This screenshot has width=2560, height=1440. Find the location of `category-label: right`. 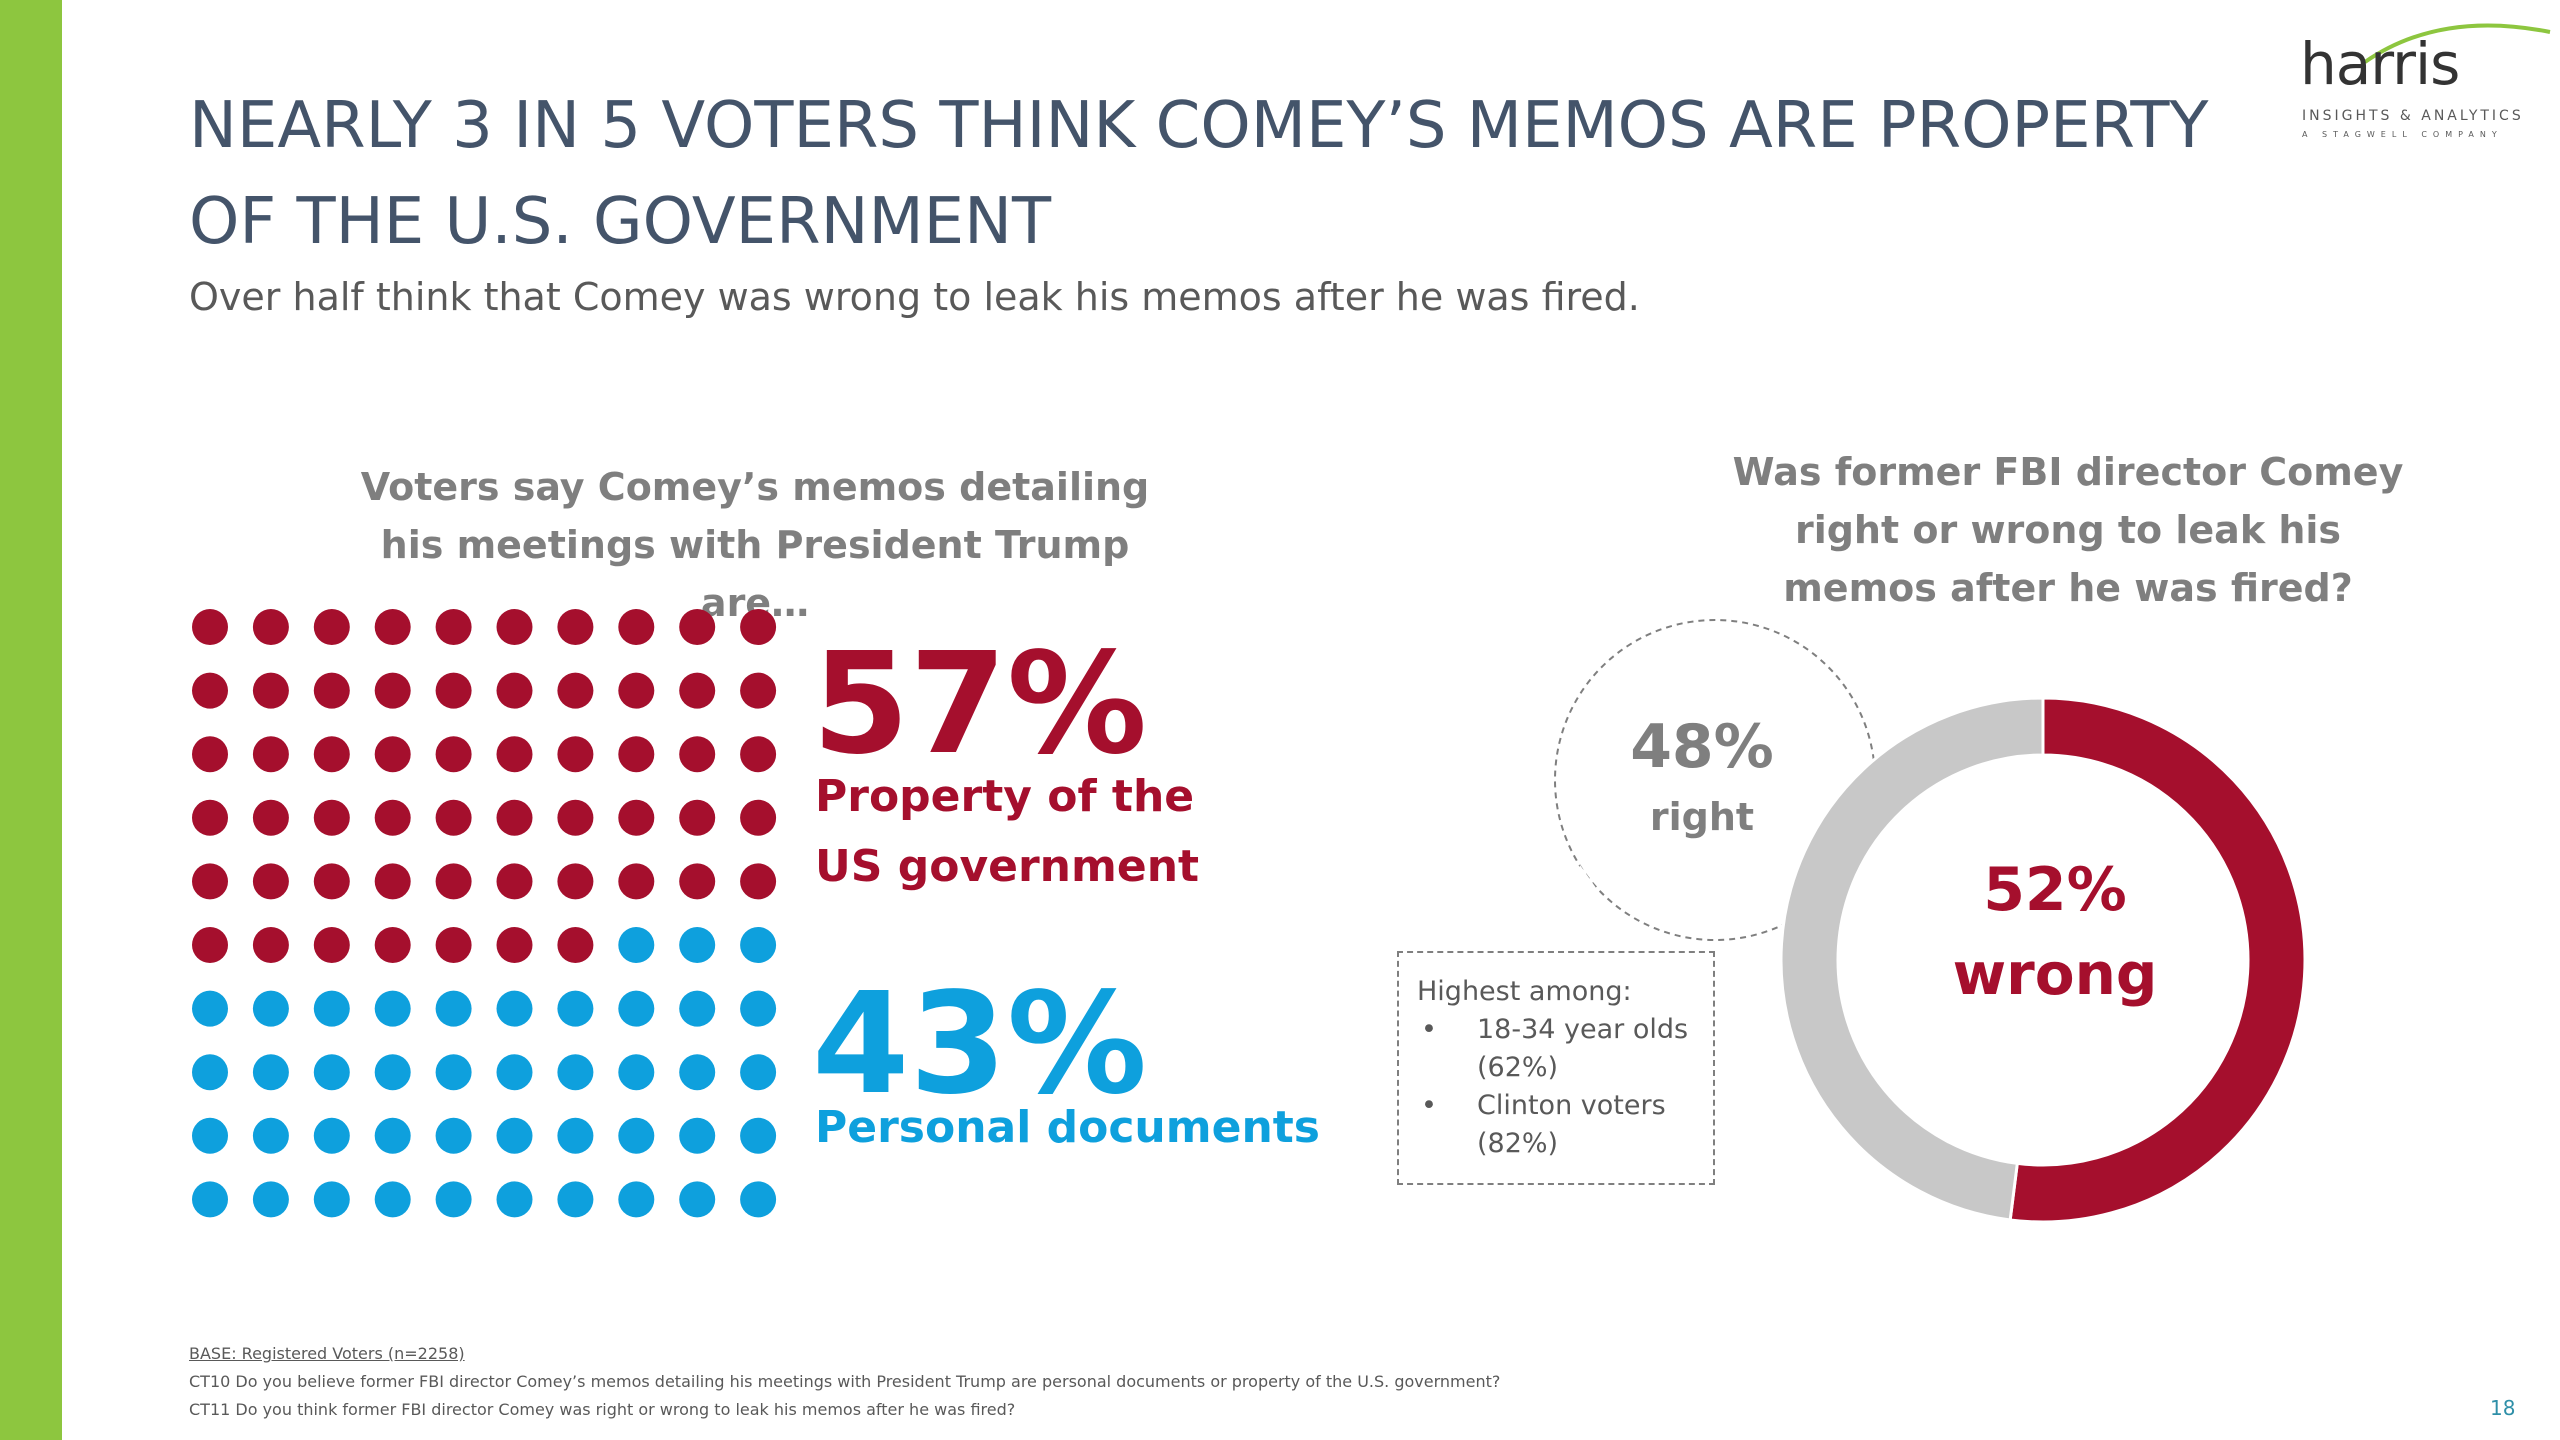

category-label: right is located at coordinates (1702, 817).